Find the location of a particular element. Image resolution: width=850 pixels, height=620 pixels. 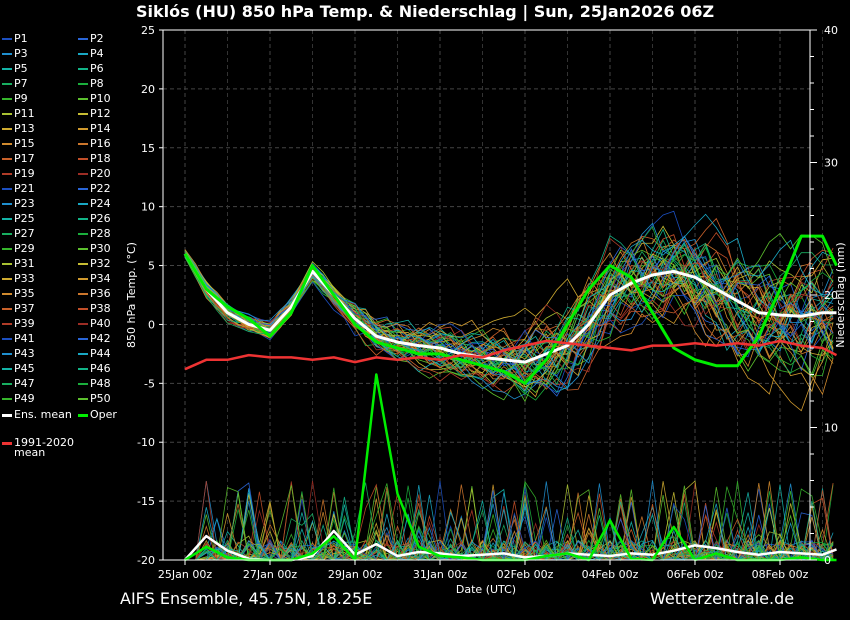

y2-tick-label: 0 is located at coordinates (827, 560).